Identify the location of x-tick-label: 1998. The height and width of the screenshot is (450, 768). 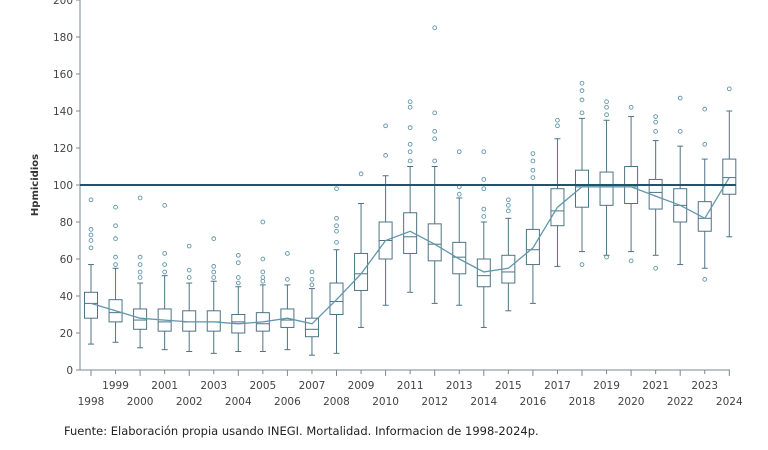
(91, 402).